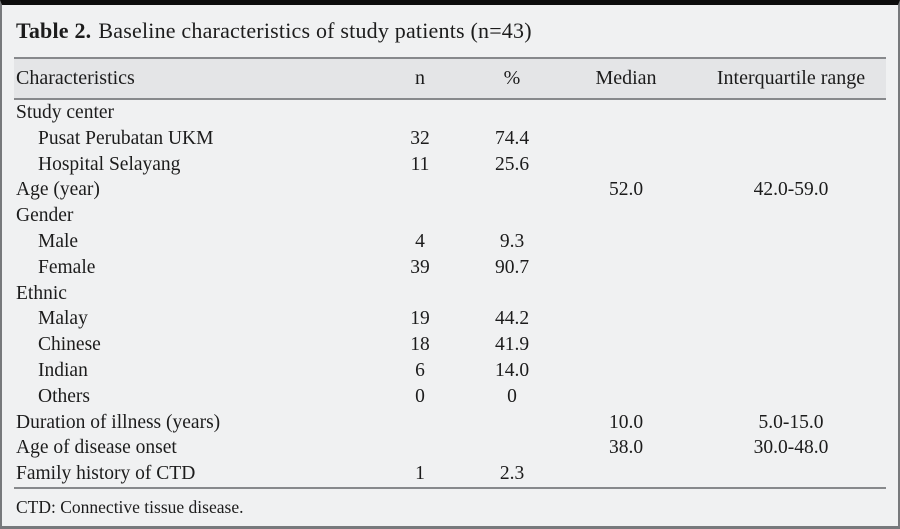 The image size is (900, 529). Describe the element at coordinates (420, 138) in the screenshot. I see `cell-n: 32` at that location.